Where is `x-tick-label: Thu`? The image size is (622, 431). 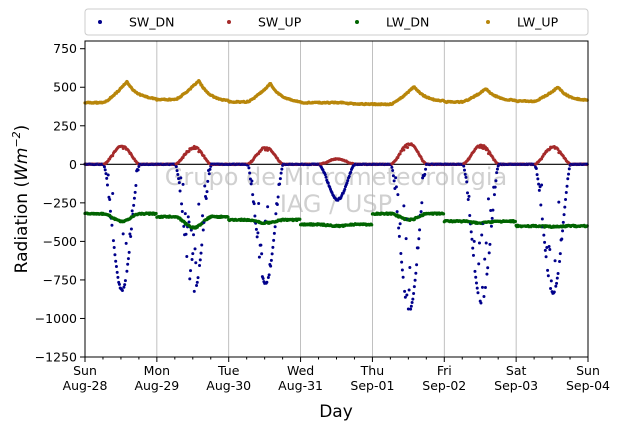
x-tick-label: Thu is located at coordinates (372, 370).